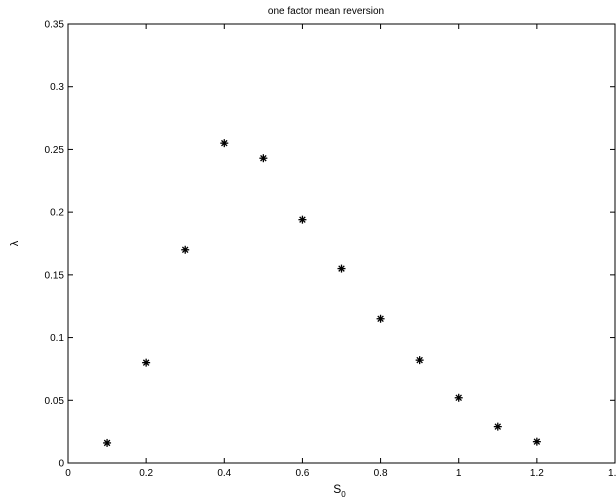 This screenshot has height=500, width=616. Describe the element at coordinates (57, 213) in the screenshot. I see `y-tick-label: 0.2` at that location.